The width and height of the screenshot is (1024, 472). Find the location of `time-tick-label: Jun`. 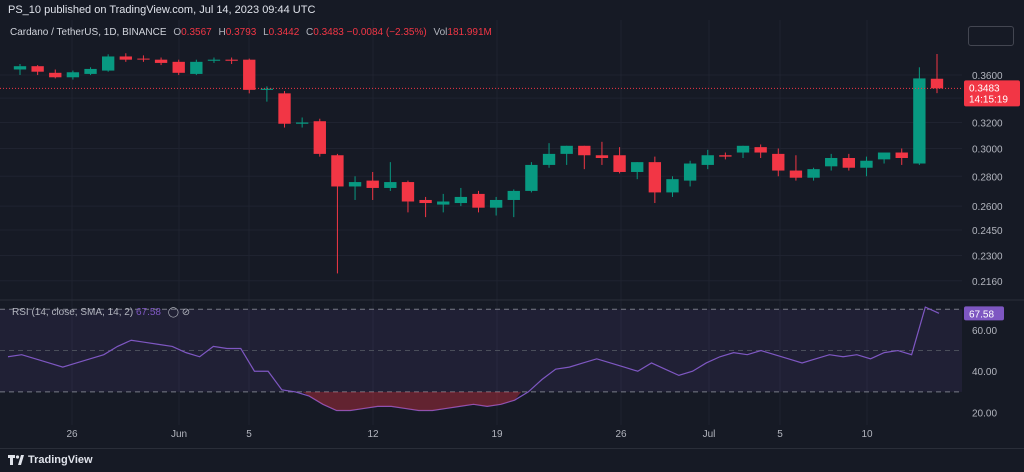

time-tick-label: Jun is located at coordinates (179, 434).